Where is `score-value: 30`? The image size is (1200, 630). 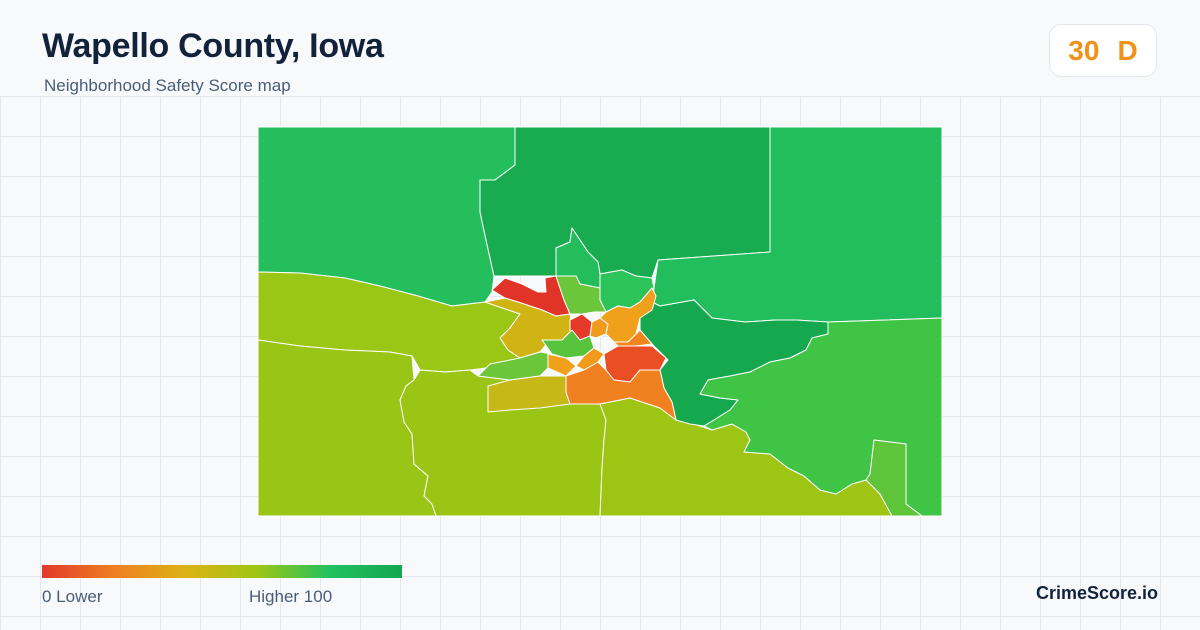 score-value: 30 is located at coordinates (1084, 50).